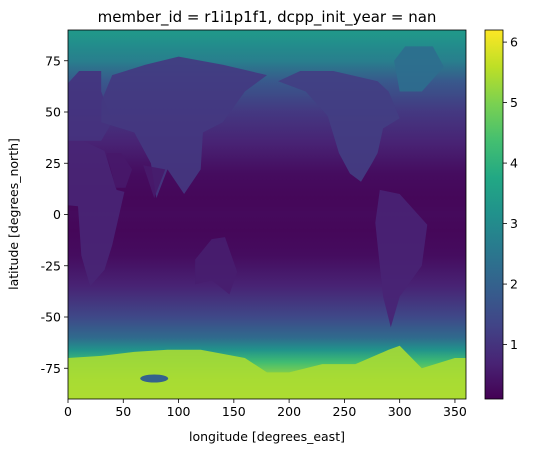 The height and width of the screenshot is (453, 537). Describe the element at coordinates (339, 126) in the screenshot. I see `land-north-america` at that location.